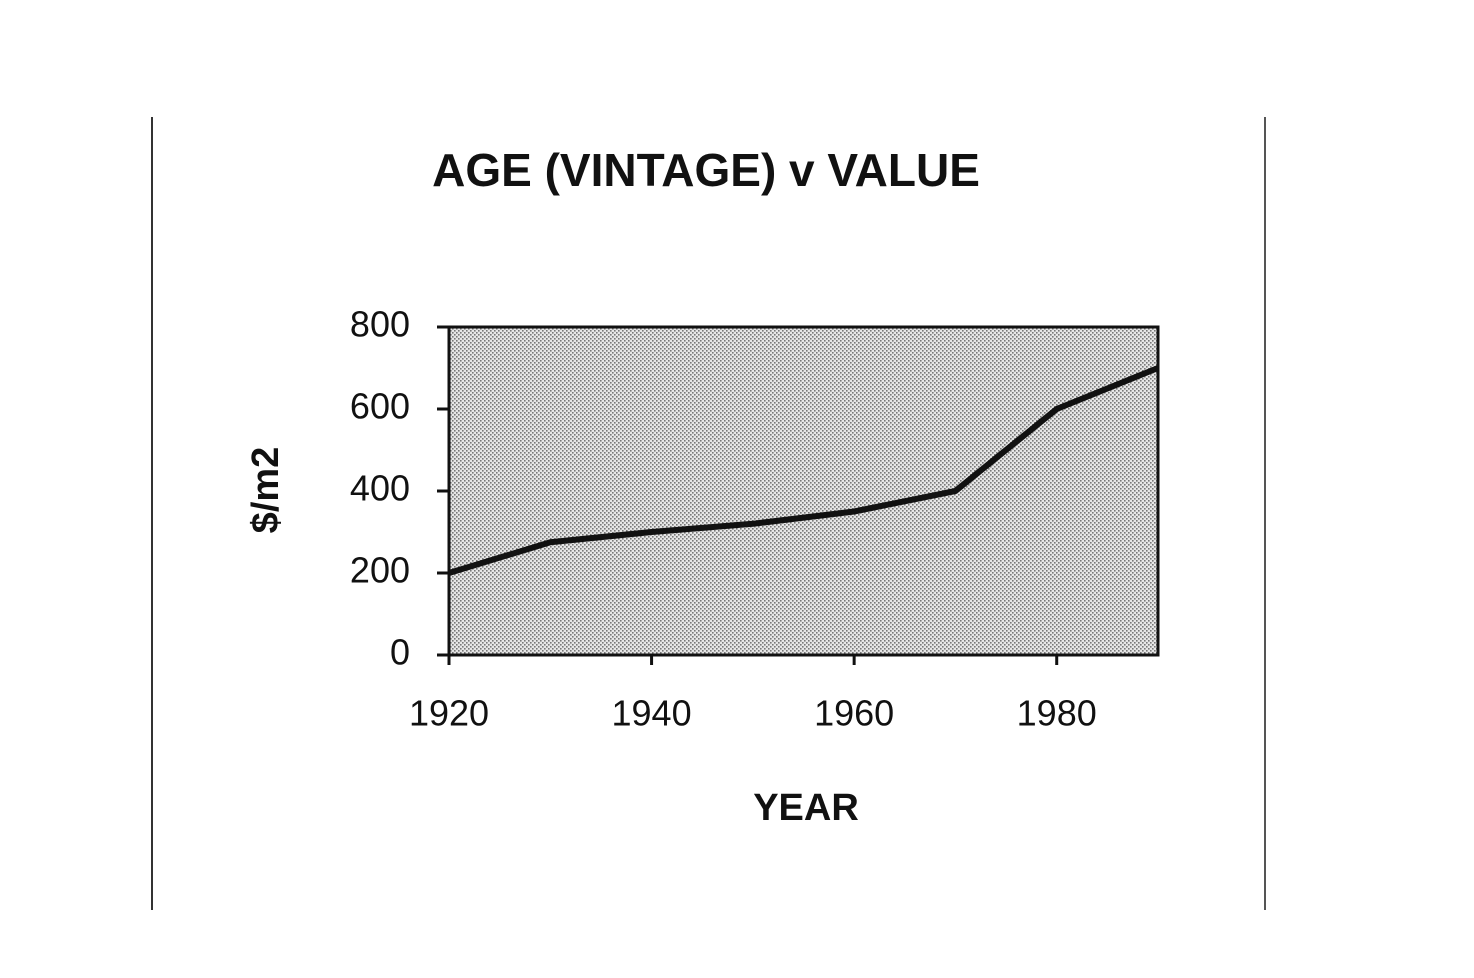 The image size is (1474, 978). What do you see at coordinates (380, 488) in the screenshot?
I see `y-tick-label: 400` at bounding box center [380, 488].